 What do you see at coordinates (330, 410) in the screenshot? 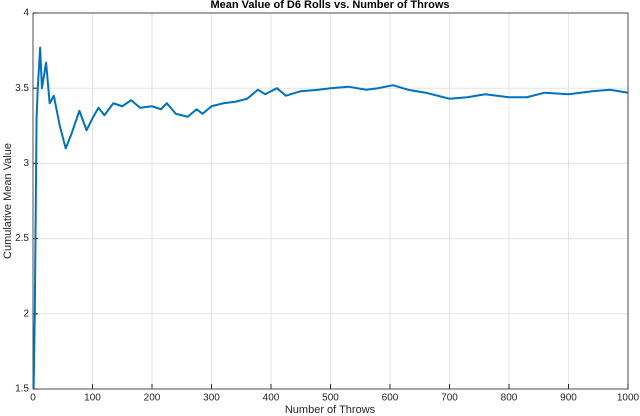
I see `x-axis-label: Number of Throws` at bounding box center [330, 410].